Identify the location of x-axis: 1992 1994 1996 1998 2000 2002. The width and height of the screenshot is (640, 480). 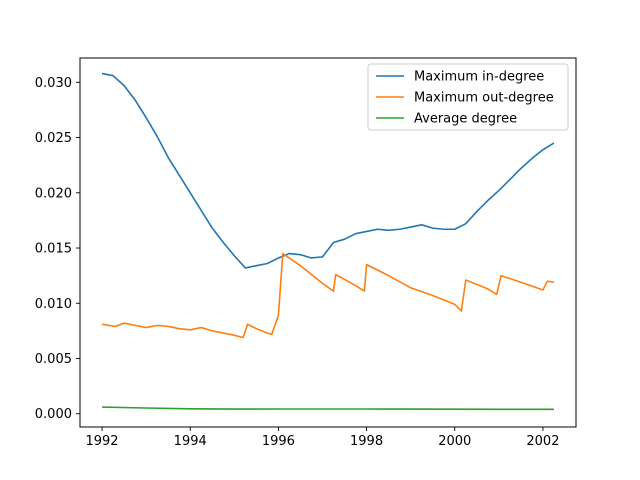
(322, 438).